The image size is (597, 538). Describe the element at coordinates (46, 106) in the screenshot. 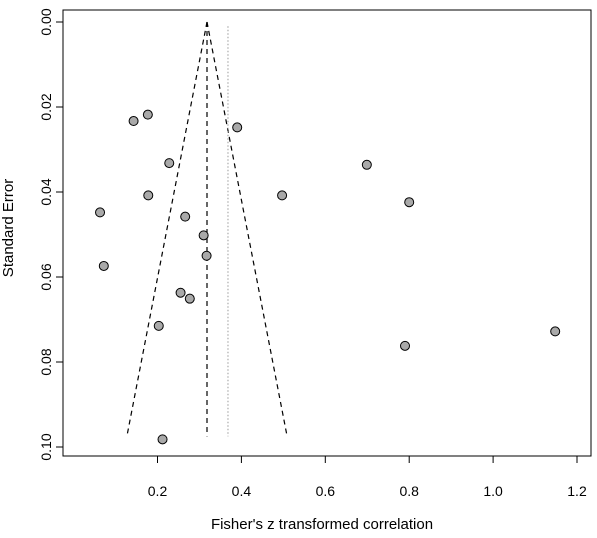

I see `y-tick-label: 0.02` at that location.